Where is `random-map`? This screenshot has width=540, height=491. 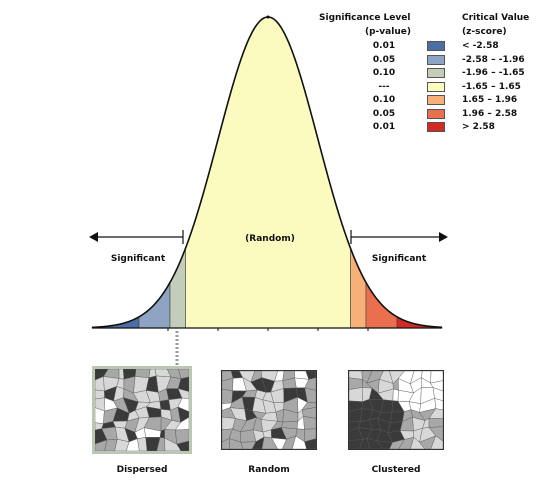
random-map is located at coordinates (269, 410).